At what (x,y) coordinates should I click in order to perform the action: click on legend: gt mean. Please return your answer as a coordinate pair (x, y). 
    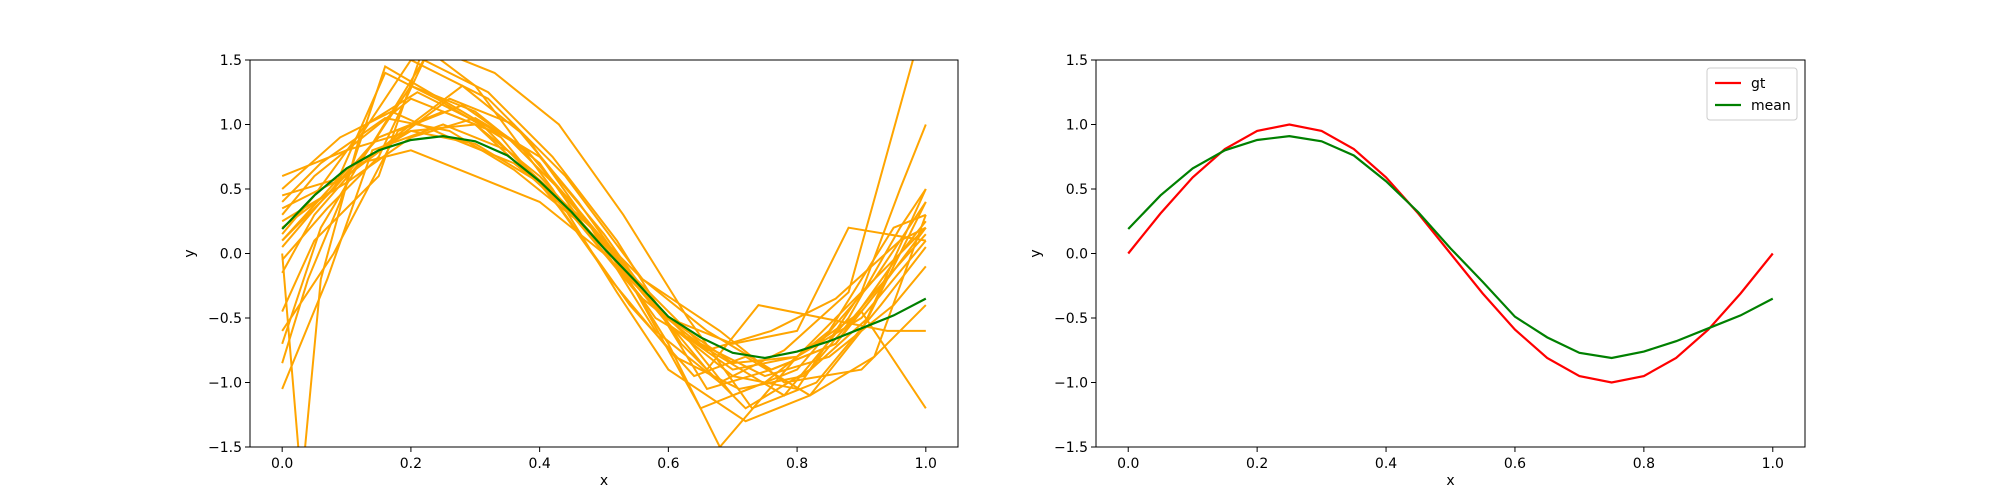
    Looking at the image, I should click on (1752, 94).